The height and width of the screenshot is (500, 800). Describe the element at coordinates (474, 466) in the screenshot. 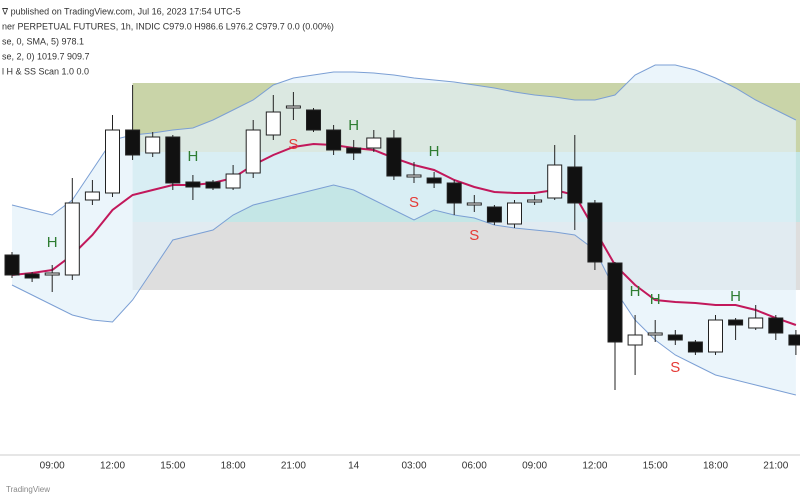

I see `x-tick-label: 06:00` at that location.